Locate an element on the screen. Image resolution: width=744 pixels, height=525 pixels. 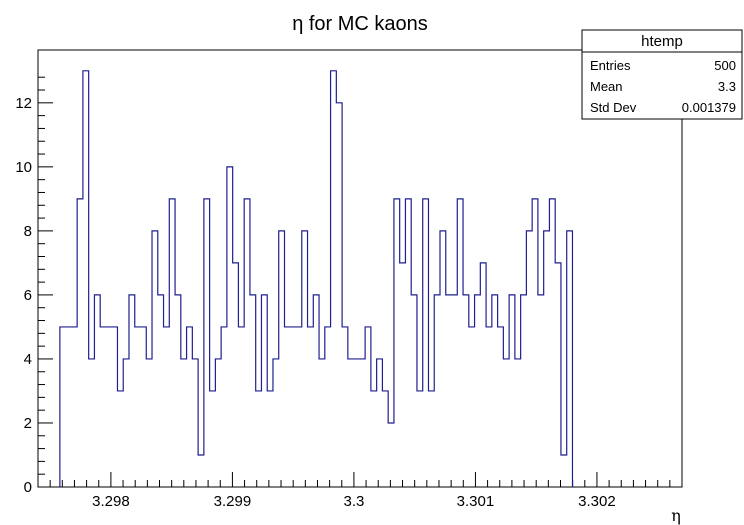
y-tick-label: 8 is located at coordinates (28, 231).